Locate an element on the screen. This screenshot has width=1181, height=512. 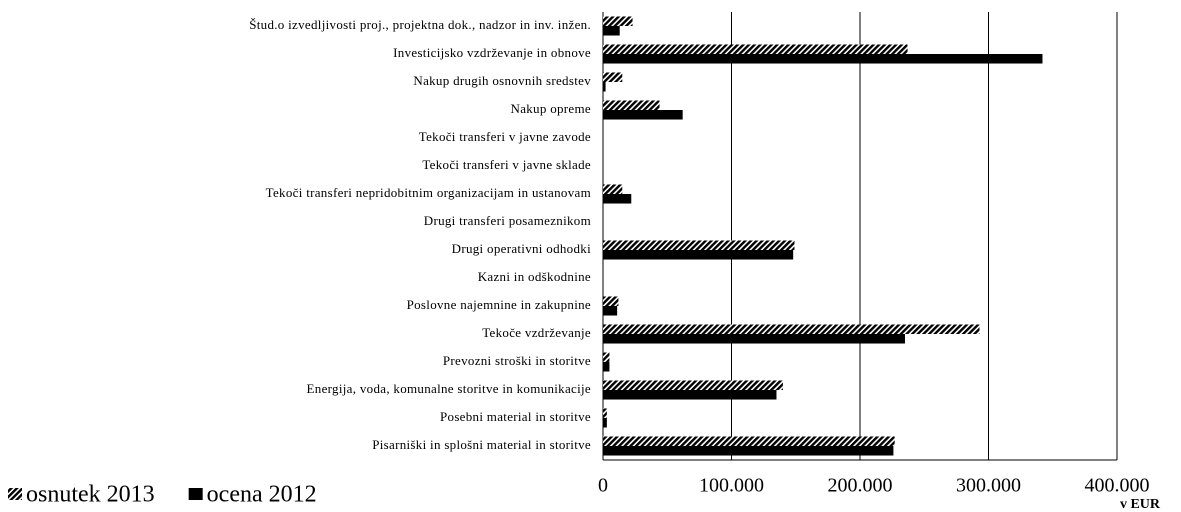
y-tick-label: Nakup drugih osnovnih sredstev is located at coordinates (502, 80).